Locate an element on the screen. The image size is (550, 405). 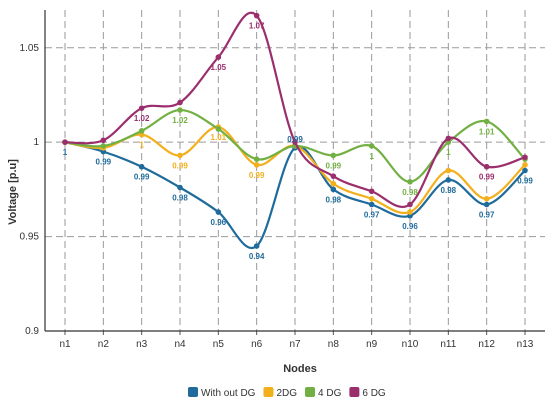
x-tick-label: n4 is located at coordinates (180, 344).